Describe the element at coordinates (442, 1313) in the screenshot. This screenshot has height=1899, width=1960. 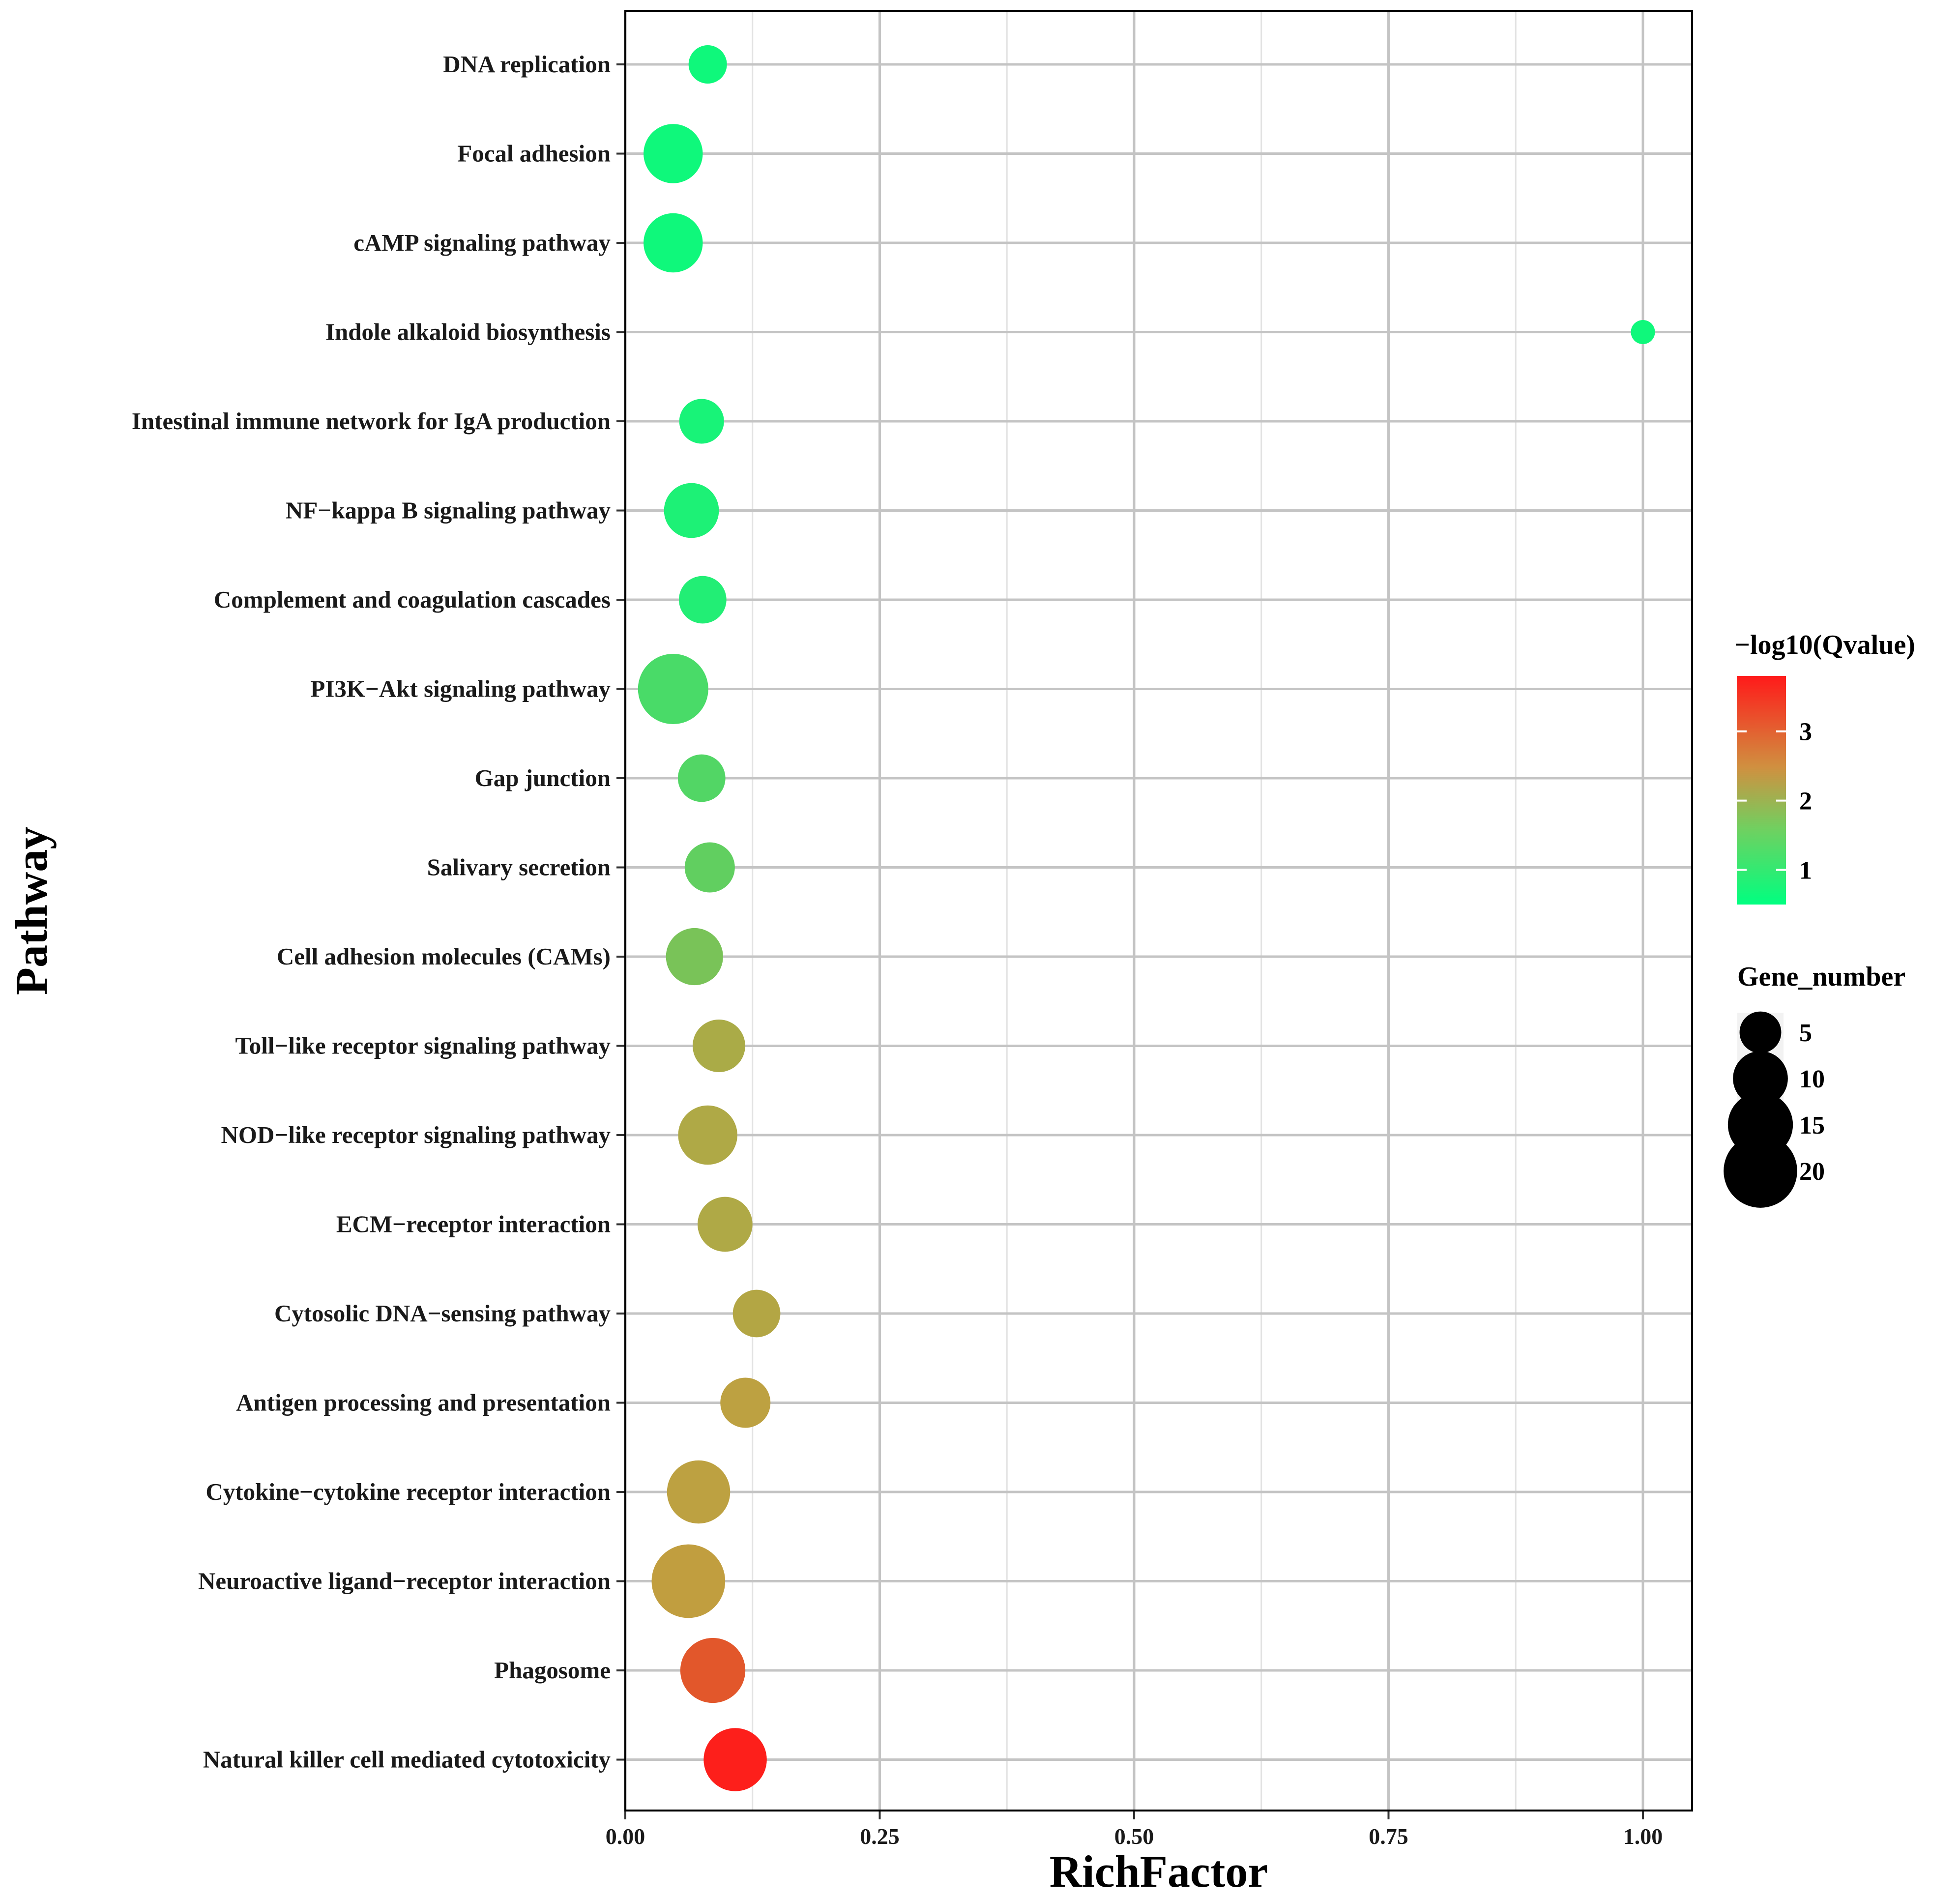
I see `y-tick-label: Cytosolic DNA−sensing pathway` at that location.